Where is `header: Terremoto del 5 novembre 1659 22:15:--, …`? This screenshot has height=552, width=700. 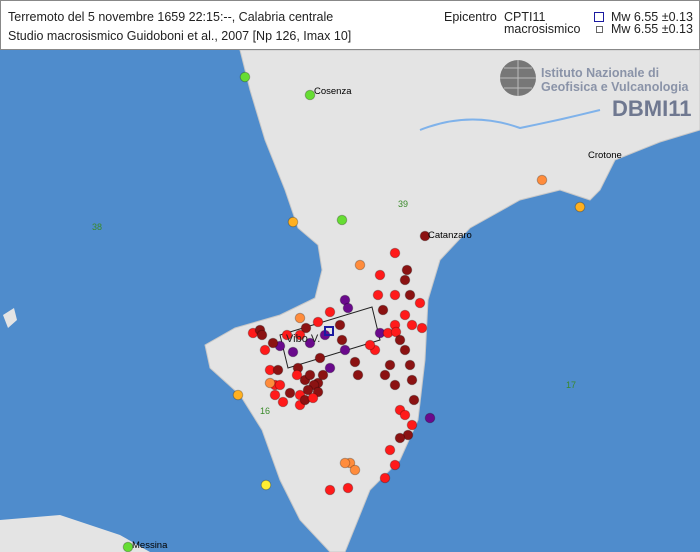
header: Terremoto del 5 novembre 1659 22:15:--, … is located at coordinates (350, 25).